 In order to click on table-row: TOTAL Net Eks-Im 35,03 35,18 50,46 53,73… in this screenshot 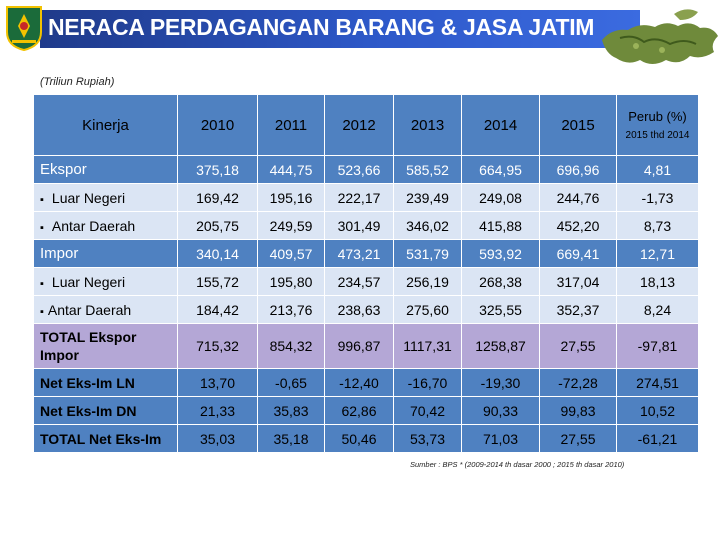, I will do `click(366, 438)`.